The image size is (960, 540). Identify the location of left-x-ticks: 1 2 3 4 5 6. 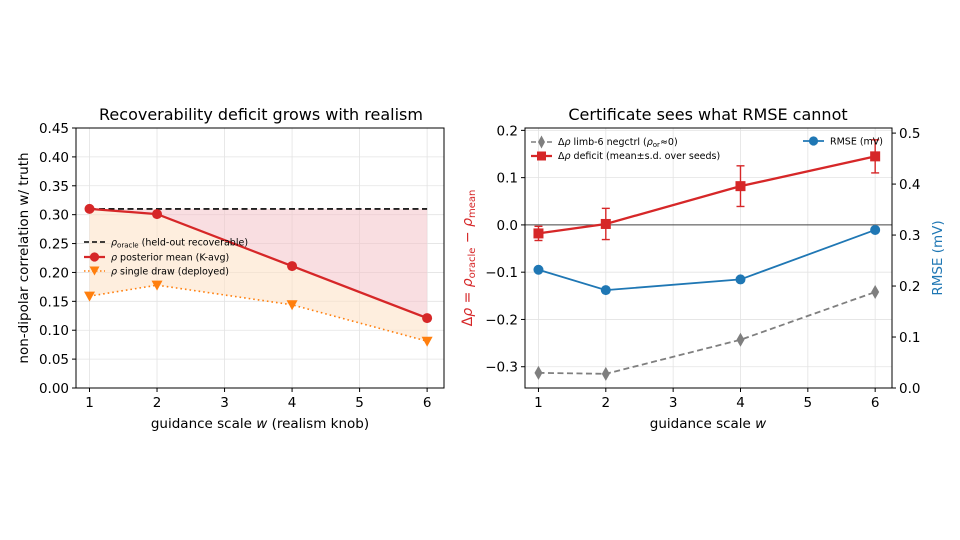
(258, 399).